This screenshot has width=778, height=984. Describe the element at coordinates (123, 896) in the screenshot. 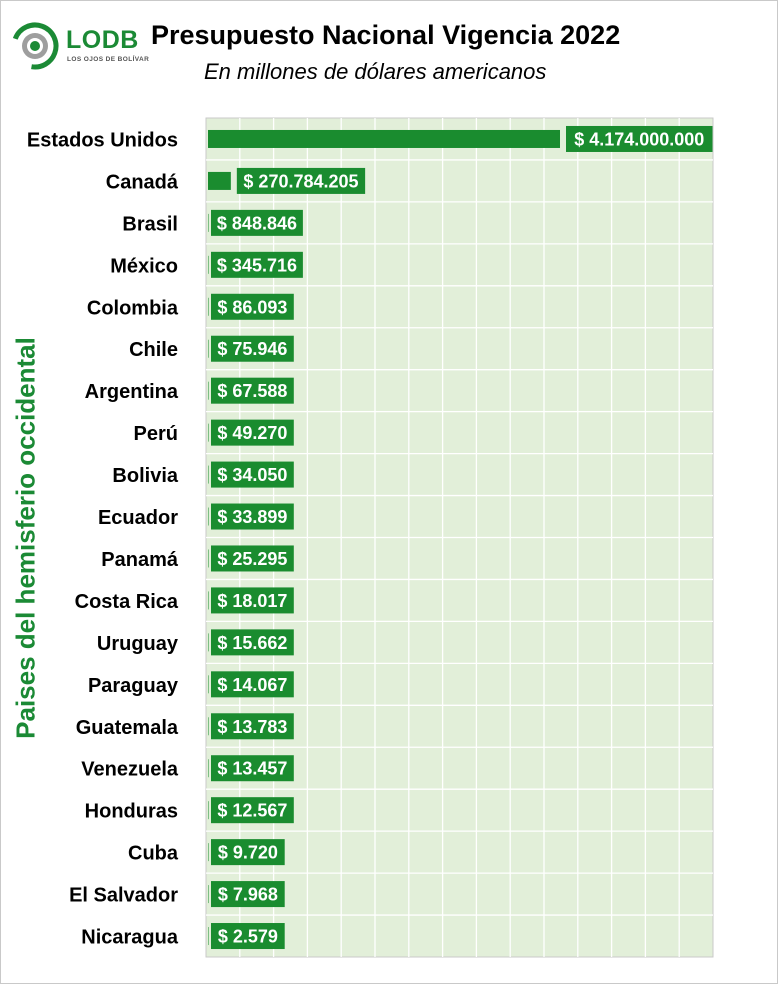

I see `category-label: El Salvador` at that location.